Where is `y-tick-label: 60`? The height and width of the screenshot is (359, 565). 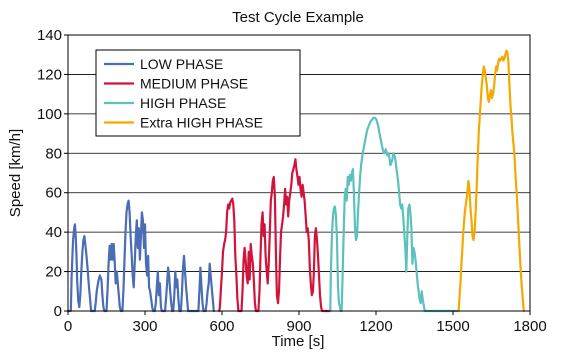 y-tick-label: 60 is located at coordinates (53, 193).